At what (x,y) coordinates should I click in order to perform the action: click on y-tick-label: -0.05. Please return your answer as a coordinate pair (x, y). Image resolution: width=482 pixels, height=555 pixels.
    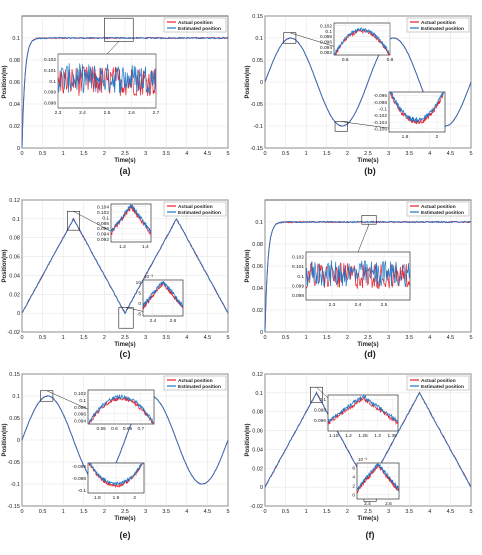
    Looking at the image, I should click on (13, 463).